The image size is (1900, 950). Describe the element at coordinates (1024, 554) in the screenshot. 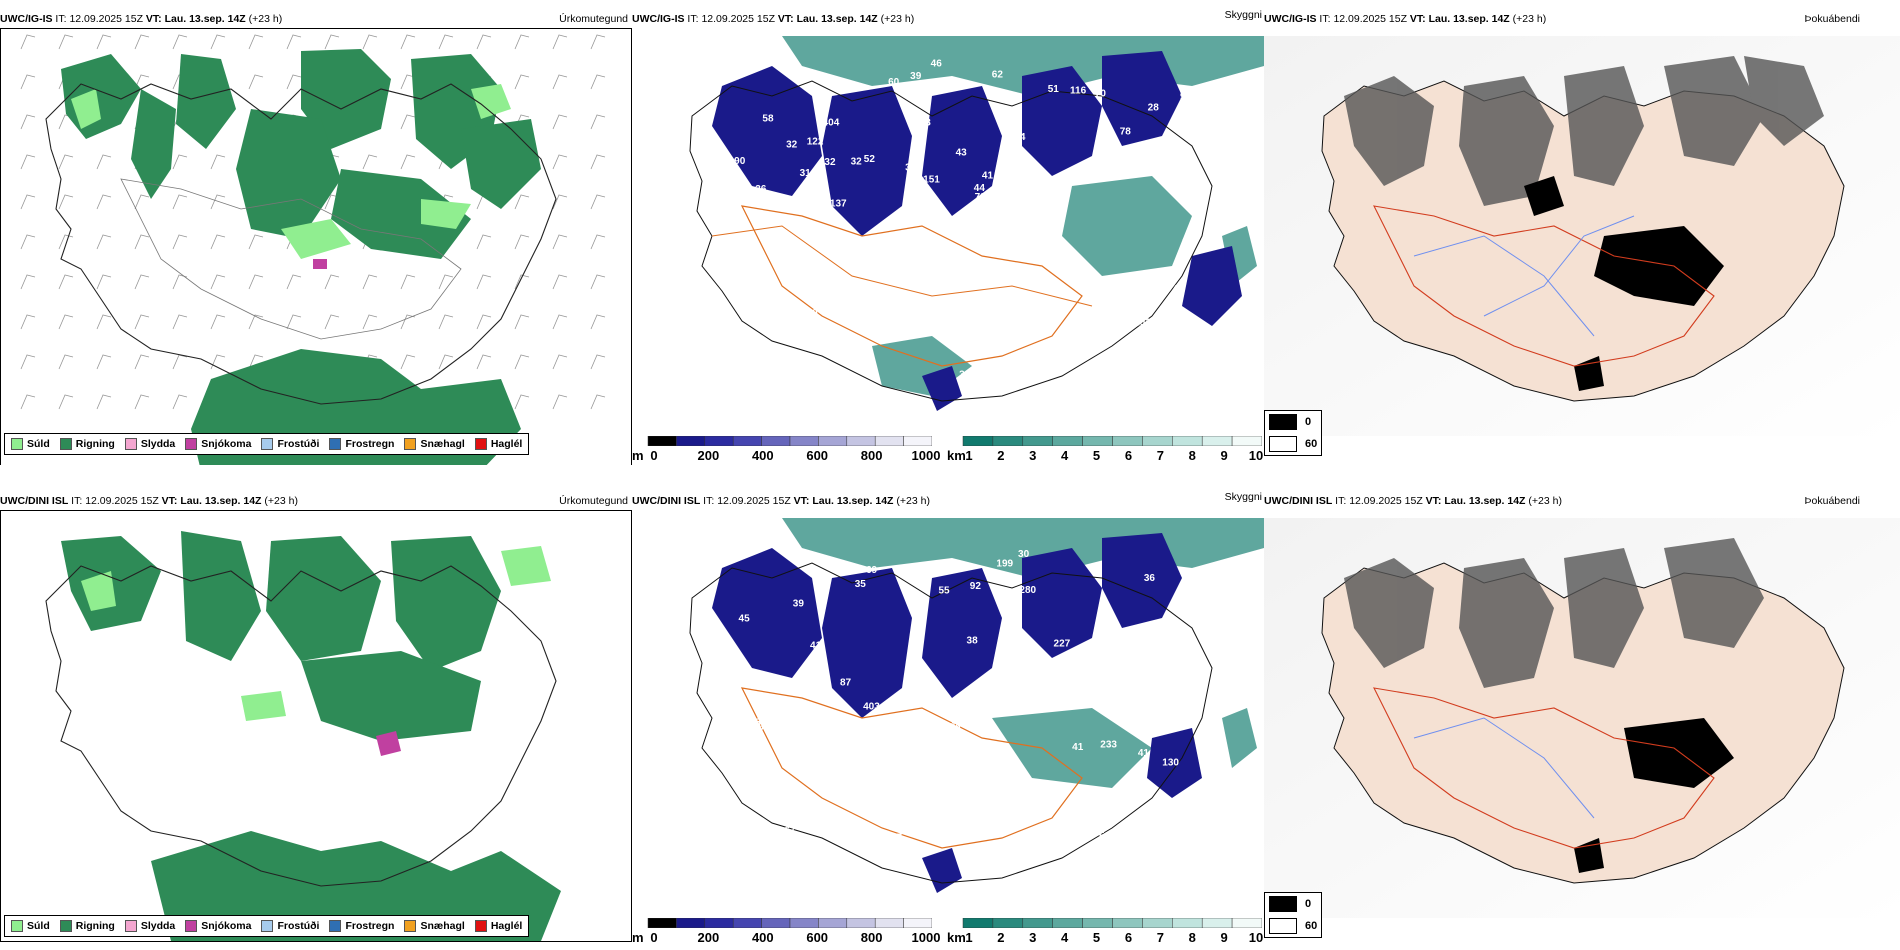

I see `cloud-base-label: 30` at that location.